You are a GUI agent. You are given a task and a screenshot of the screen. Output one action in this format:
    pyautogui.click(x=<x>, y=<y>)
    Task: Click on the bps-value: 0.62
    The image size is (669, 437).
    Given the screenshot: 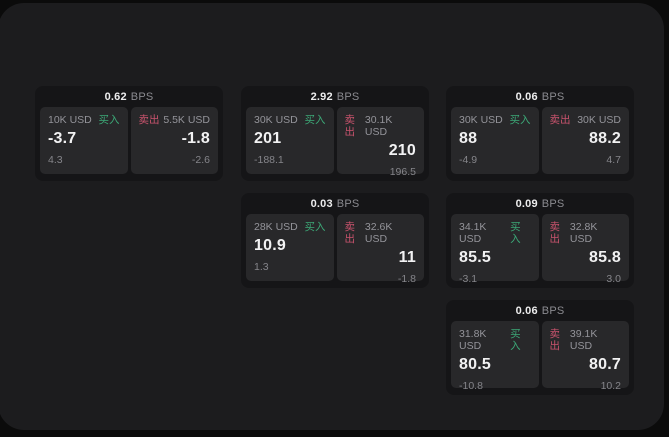 What is the action you would take?
    pyautogui.click(x=115, y=97)
    